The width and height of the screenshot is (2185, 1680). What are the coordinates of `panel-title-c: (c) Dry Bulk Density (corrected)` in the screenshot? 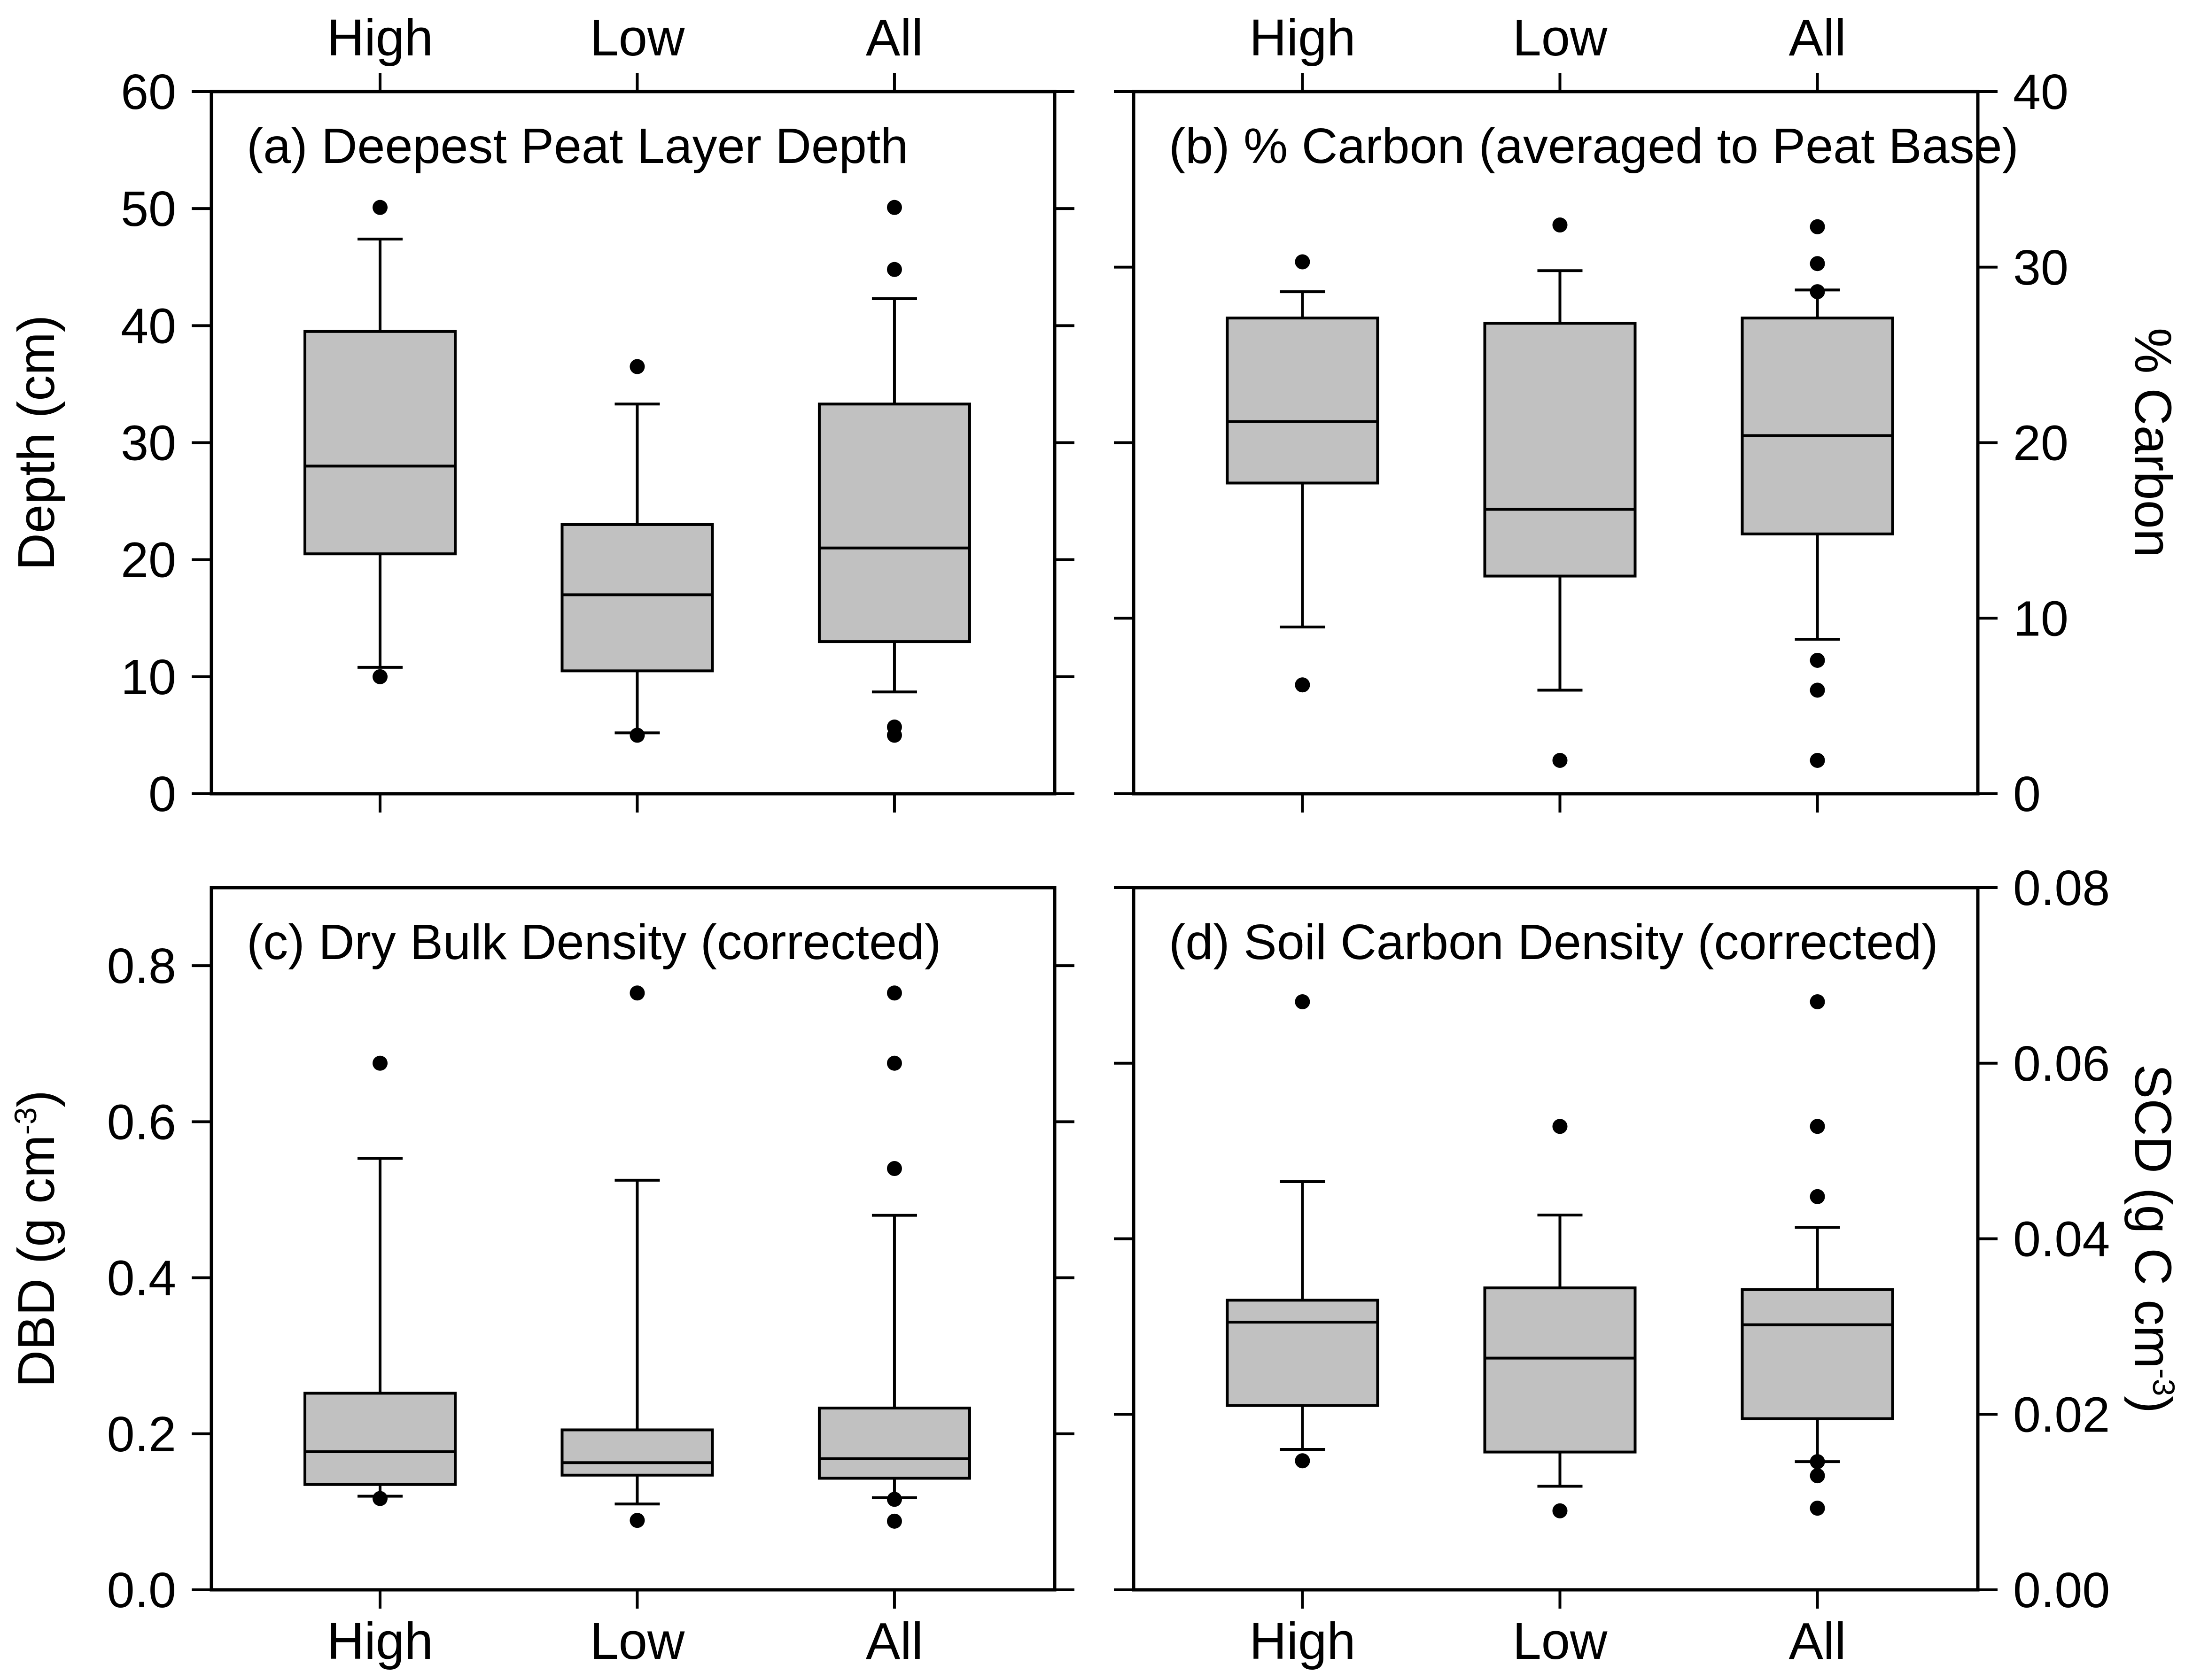 It's located at (594, 942).